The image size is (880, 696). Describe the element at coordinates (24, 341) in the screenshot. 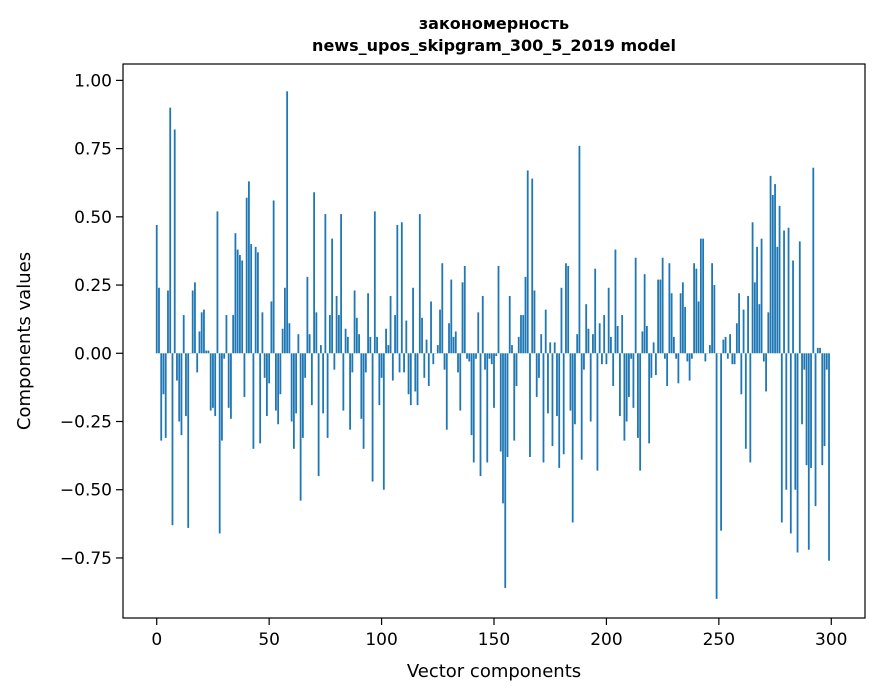

I see `y-axis-label: Components values` at that location.